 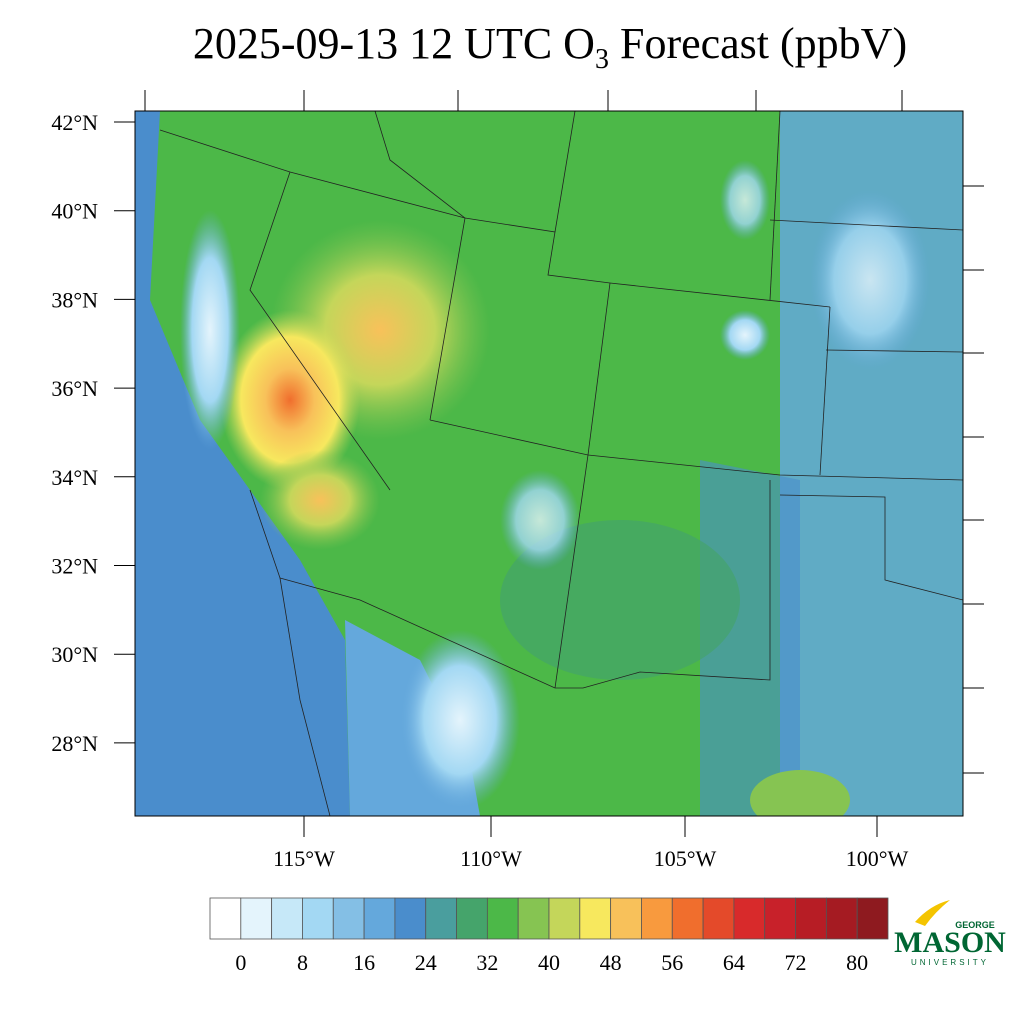 I want to click on colorbar-label: 40, so click(x=549, y=962).